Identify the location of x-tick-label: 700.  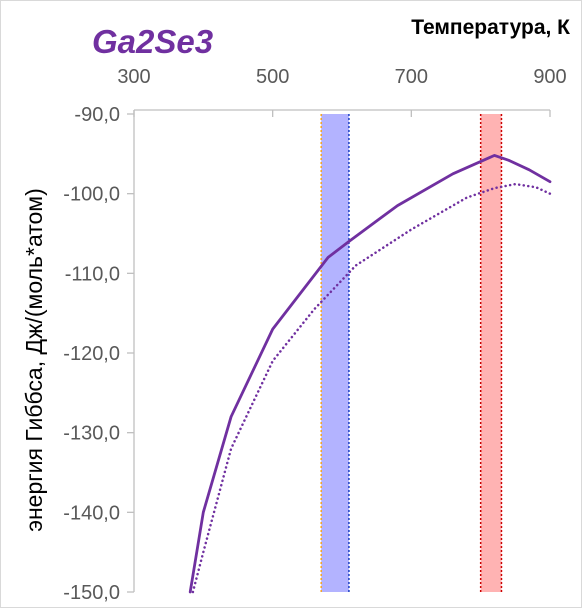
(411, 77).